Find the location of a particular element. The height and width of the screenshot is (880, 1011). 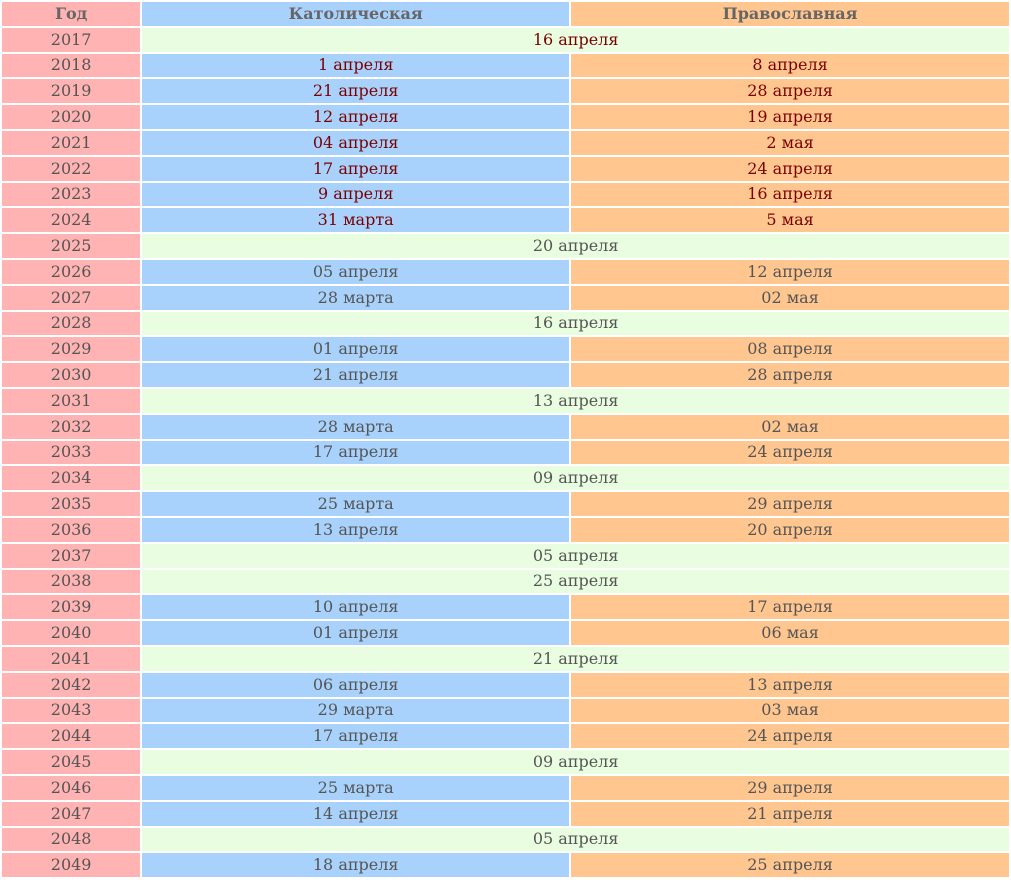

year-cell: 2039 is located at coordinates (71, 607).